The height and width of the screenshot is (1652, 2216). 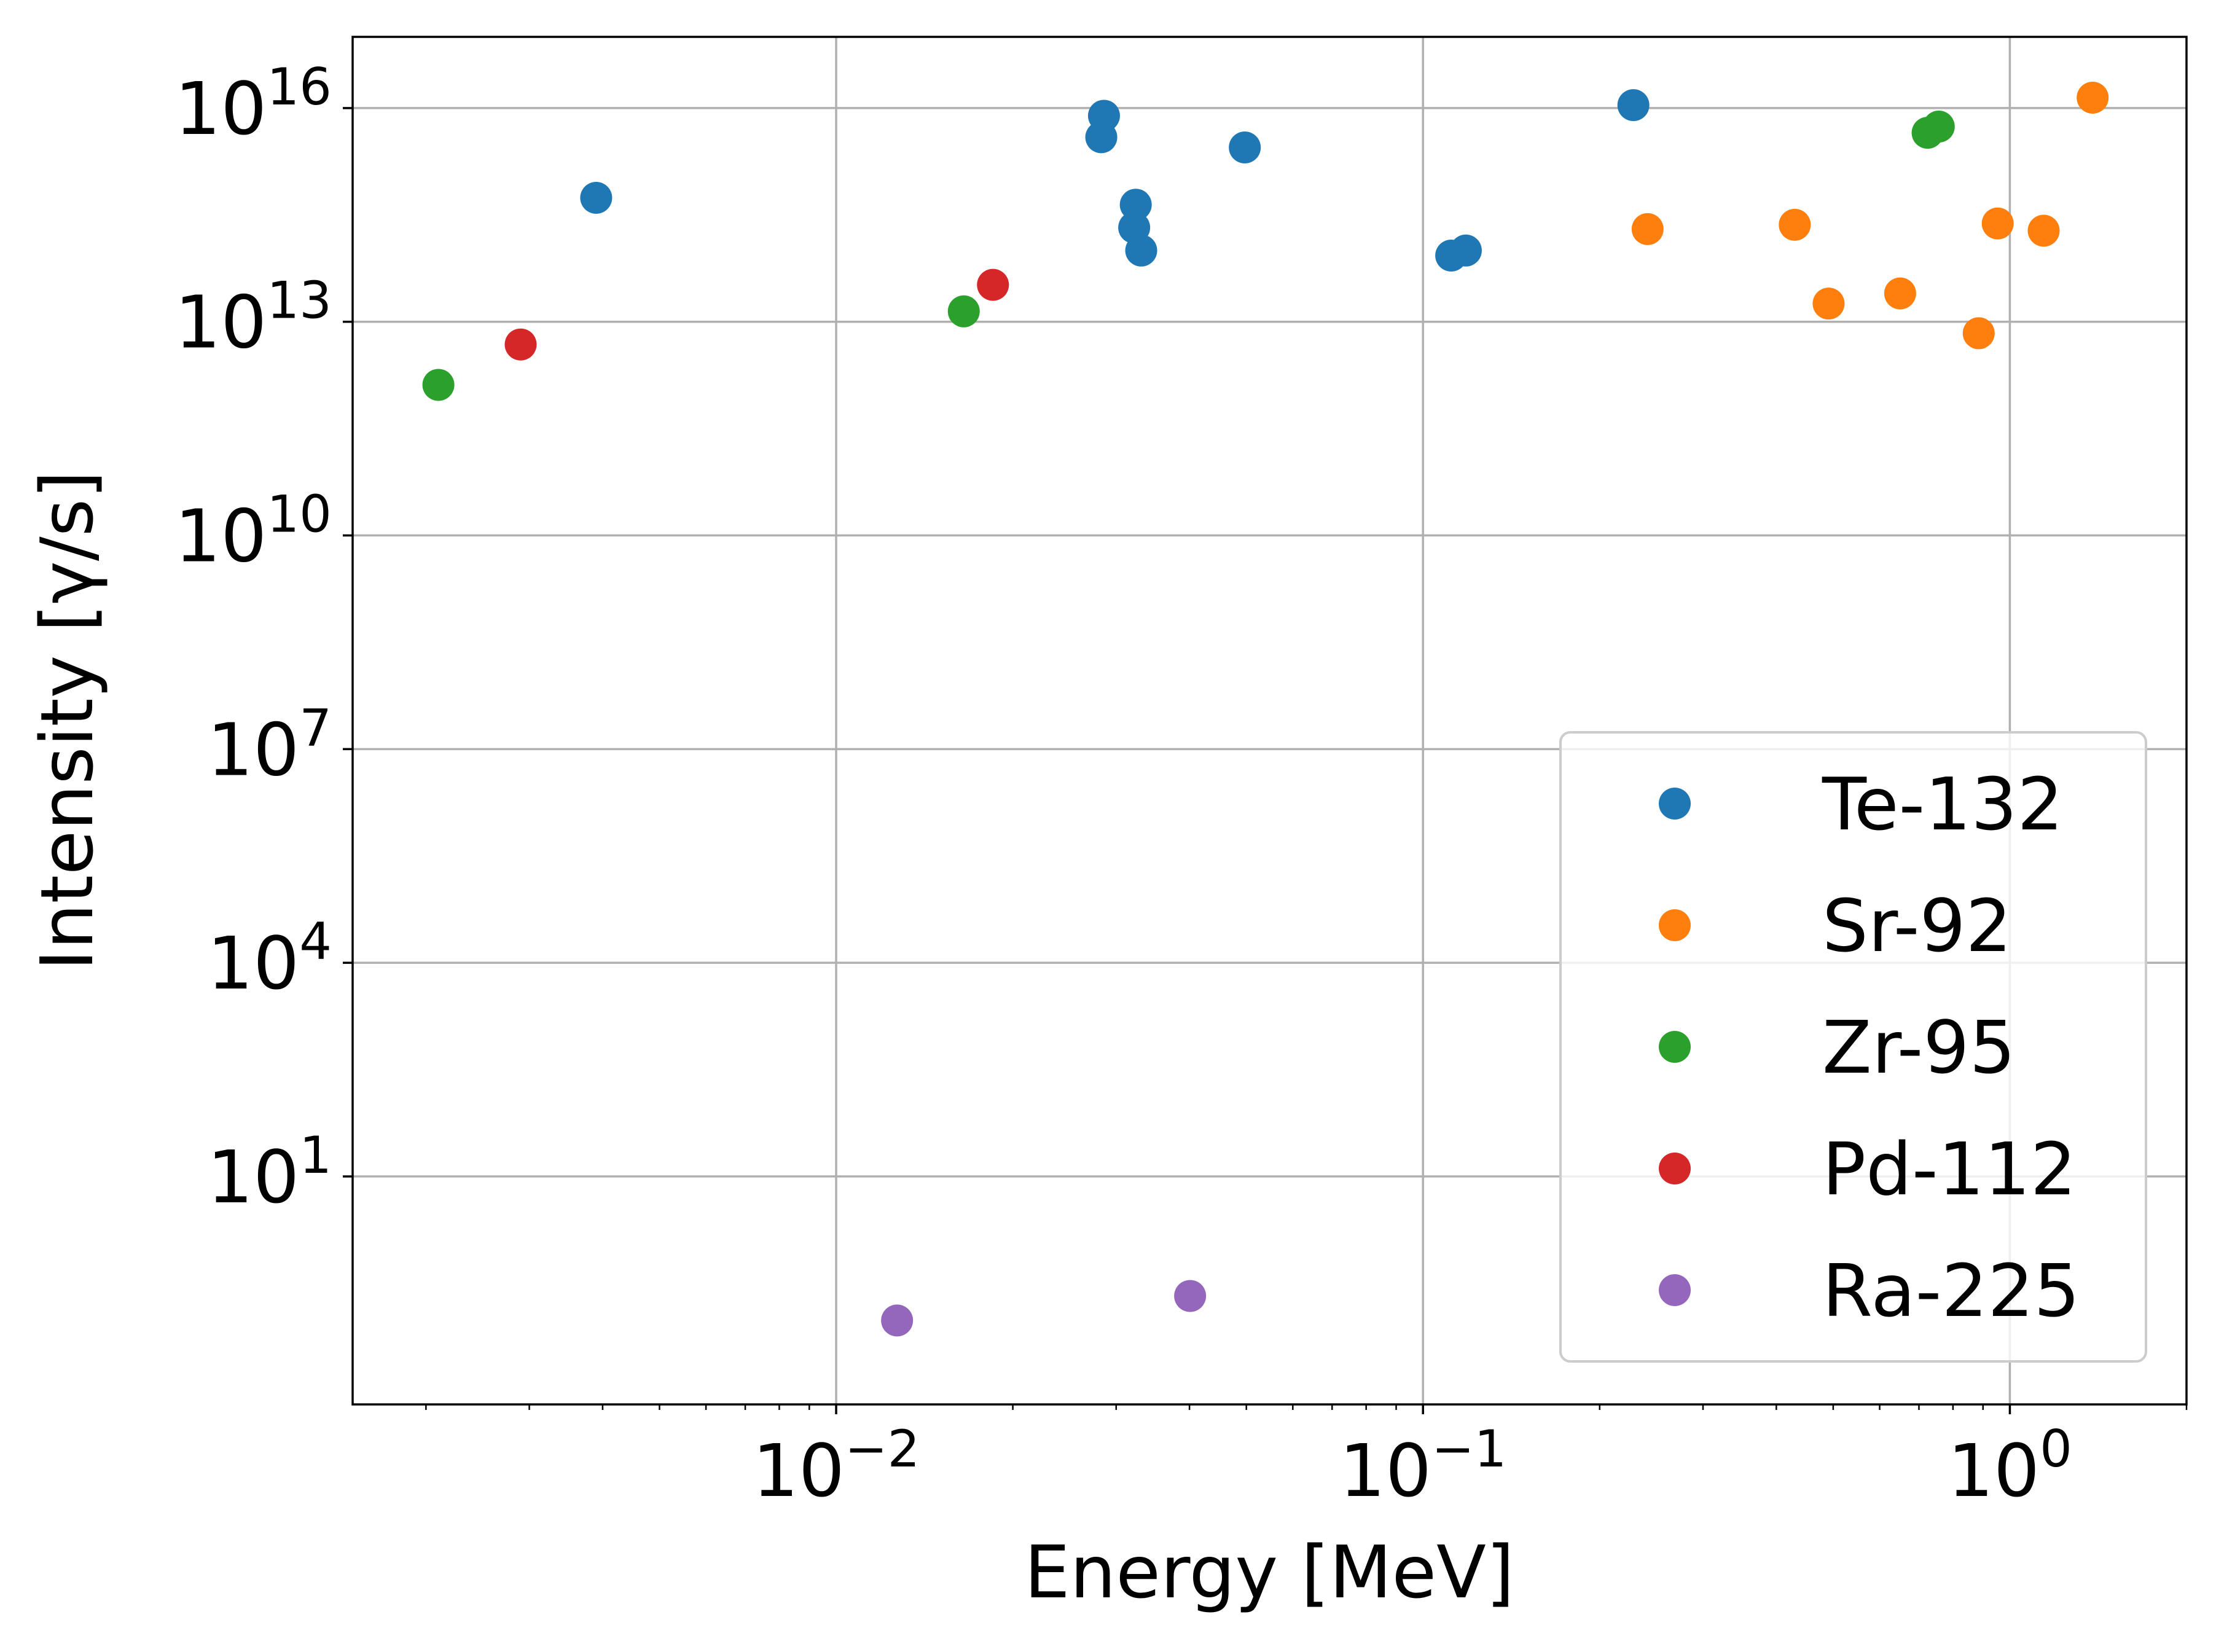 What do you see at coordinates (269, 745) in the screenshot?
I see `y-tick-label: 107` at bounding box center [269, 745].